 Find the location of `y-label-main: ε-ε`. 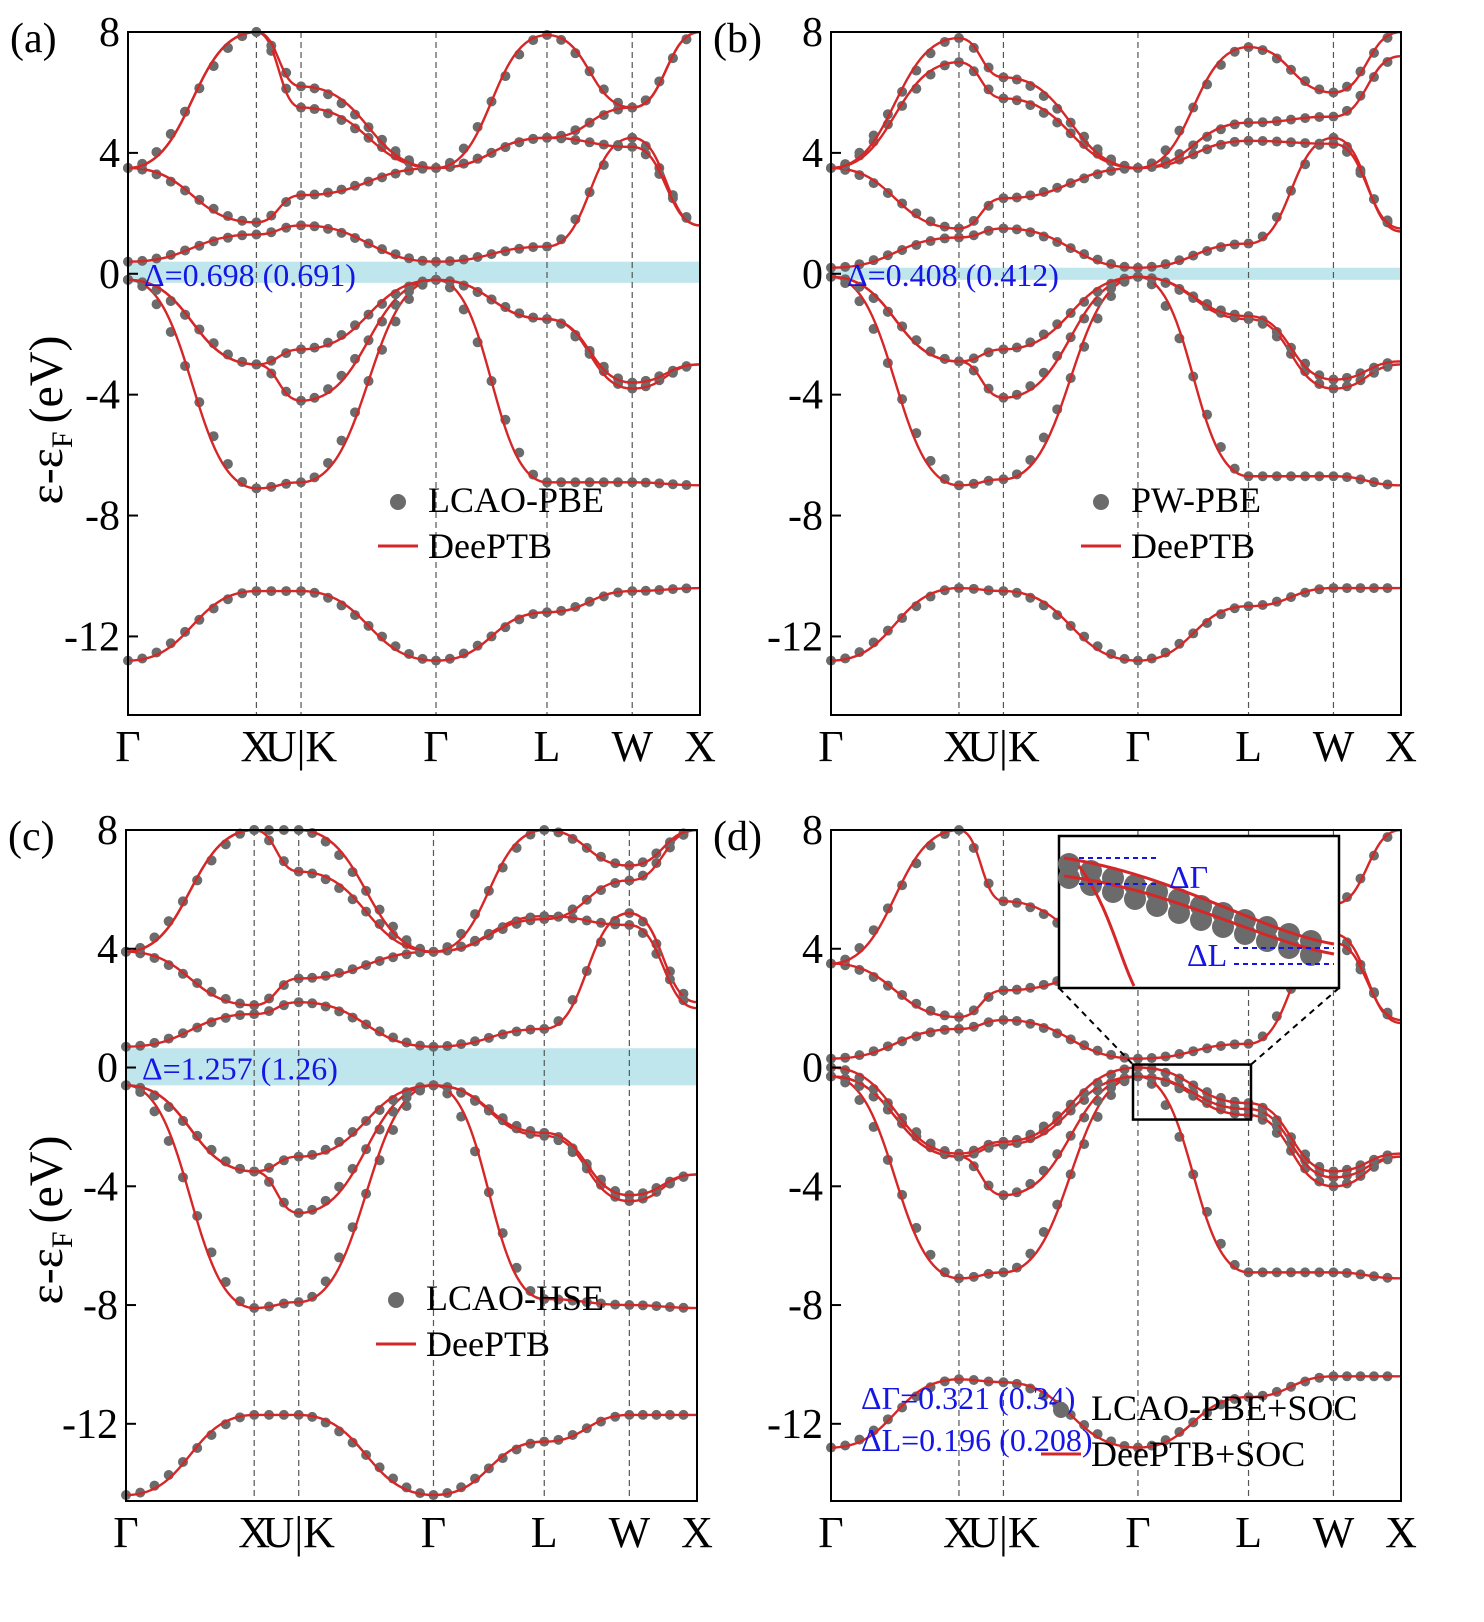

y-label-main: ε-ε is located at coordinates (46, 476).